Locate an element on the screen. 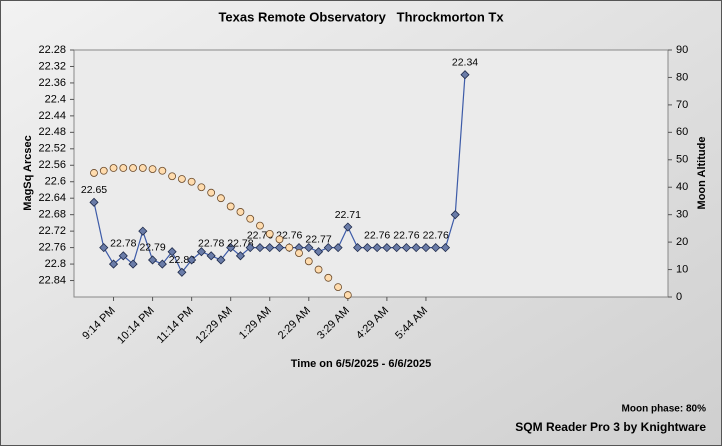 The height and width of the screenshot is (446, 722). y-tick-label: 22.44 is located at coordinates (52, 116).